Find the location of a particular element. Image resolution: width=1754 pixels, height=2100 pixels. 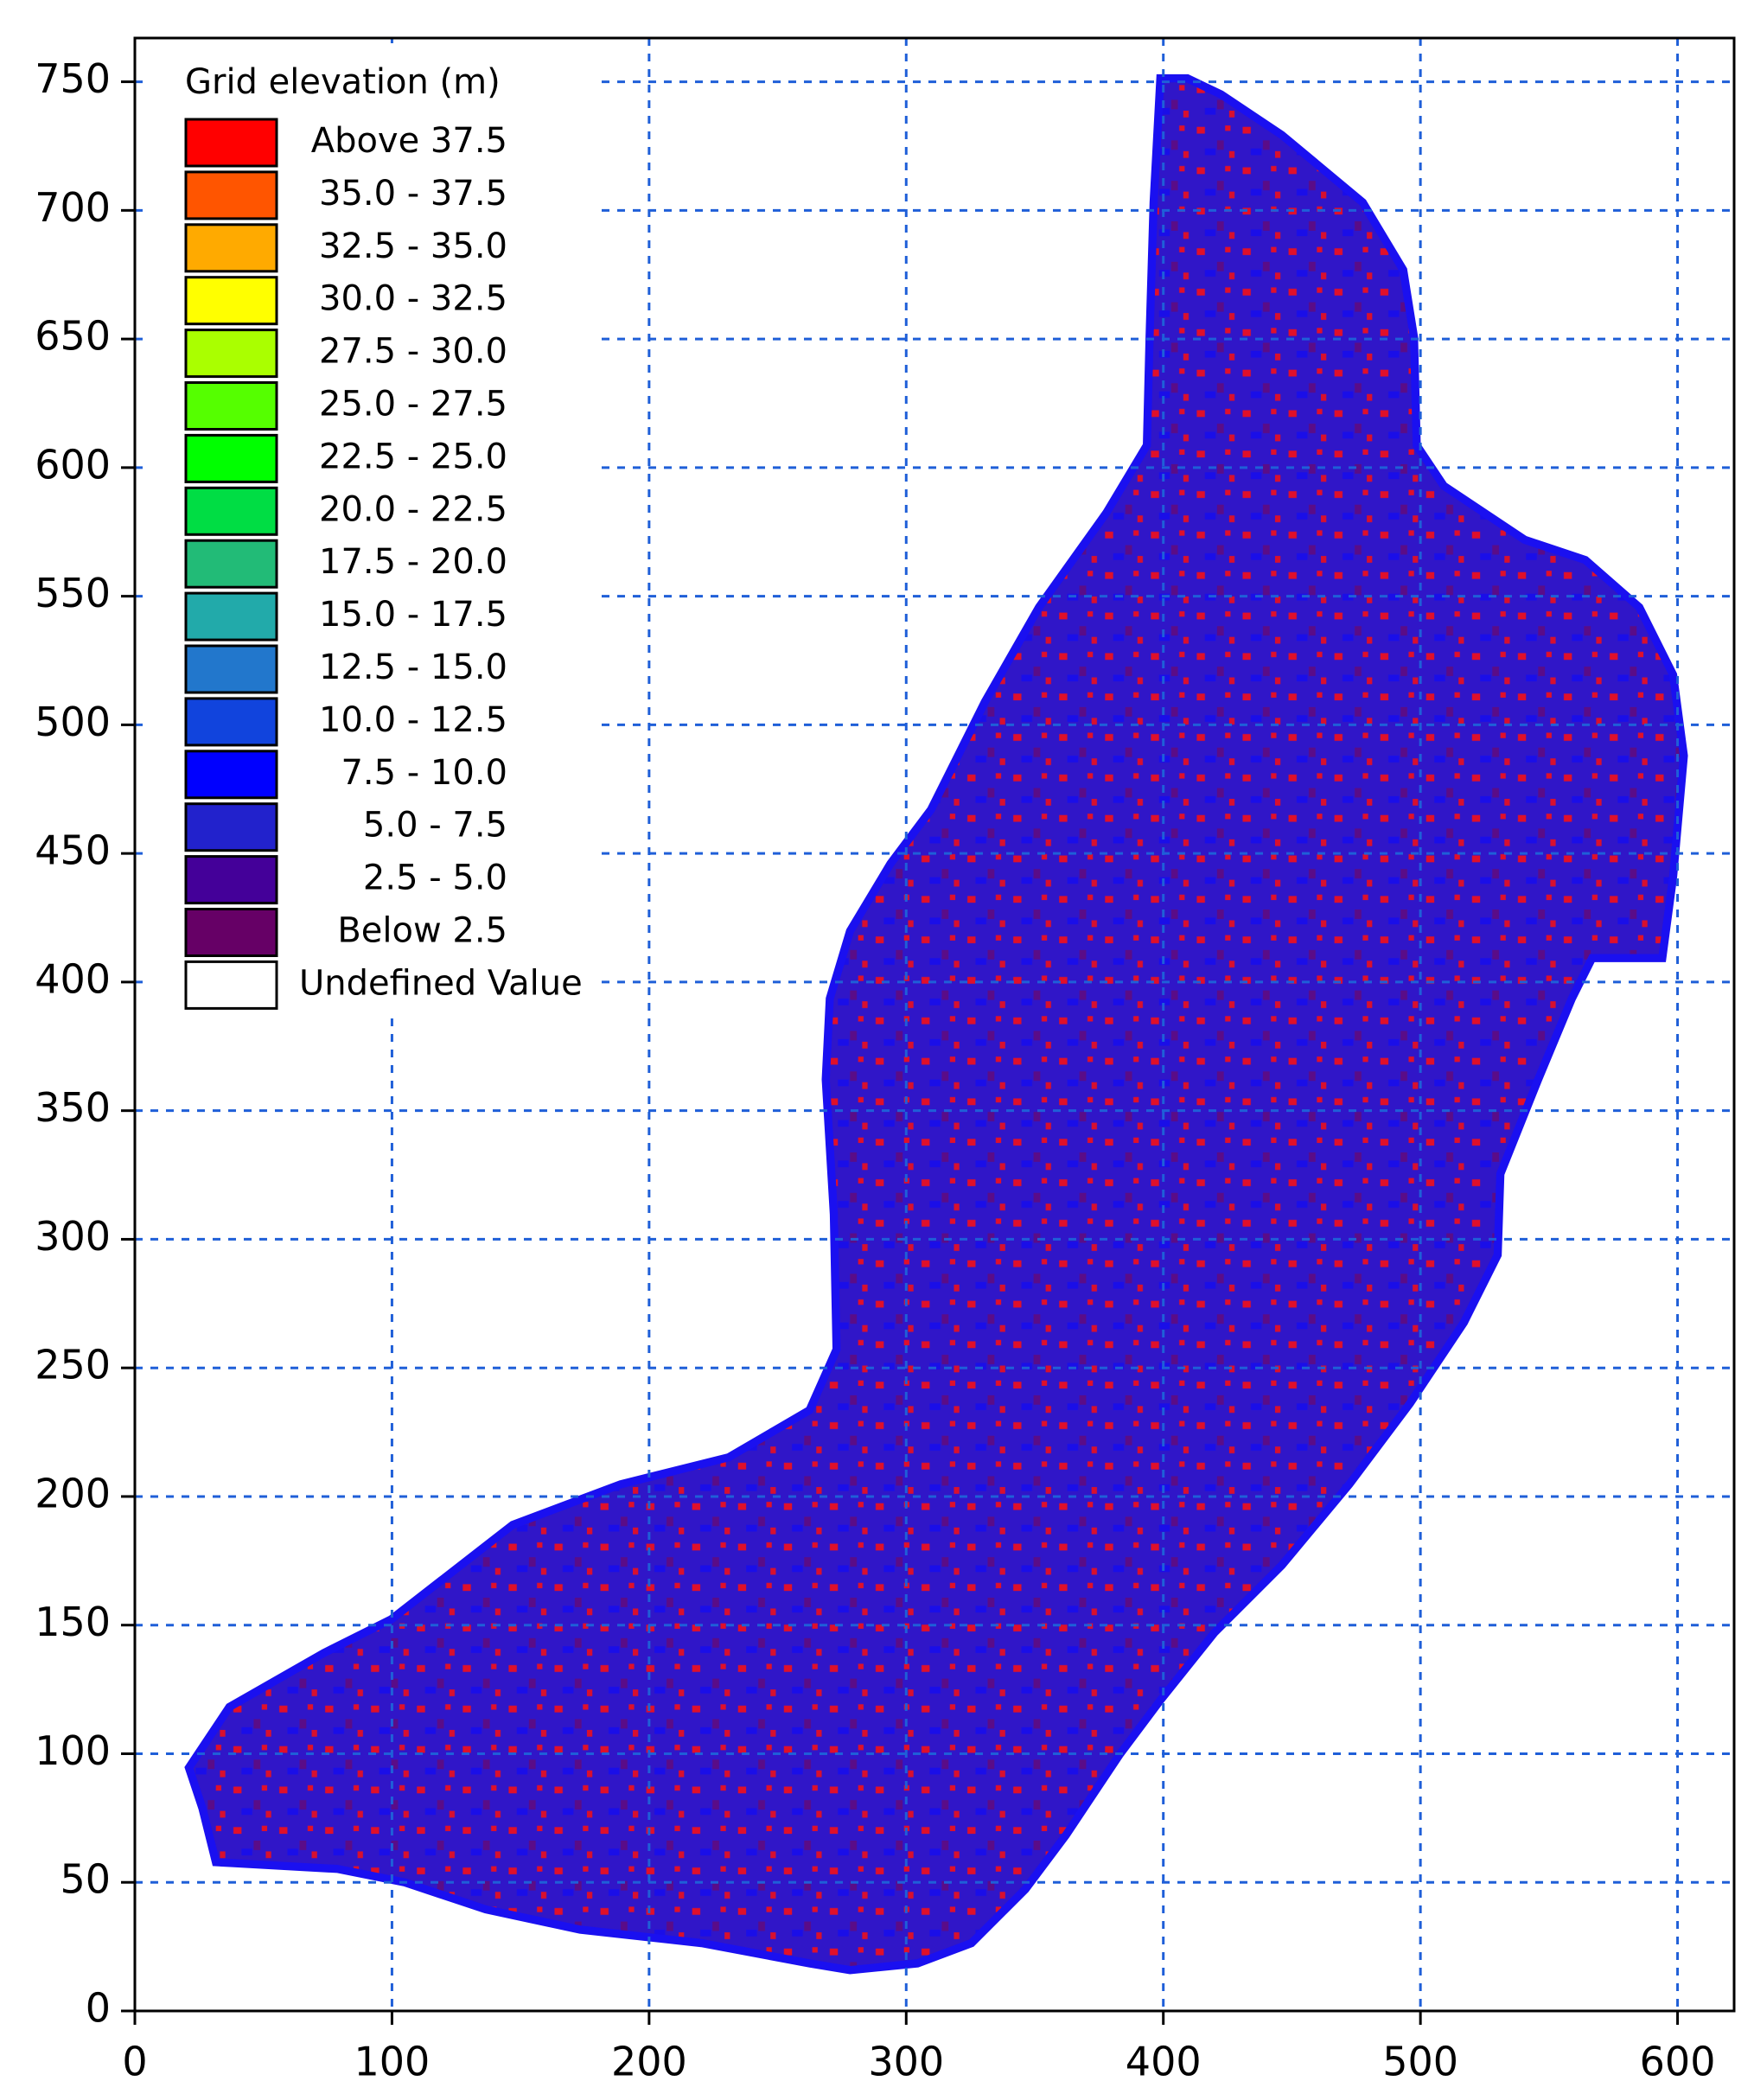

y-tick-label: 700 is located at coordinates (73, 207).